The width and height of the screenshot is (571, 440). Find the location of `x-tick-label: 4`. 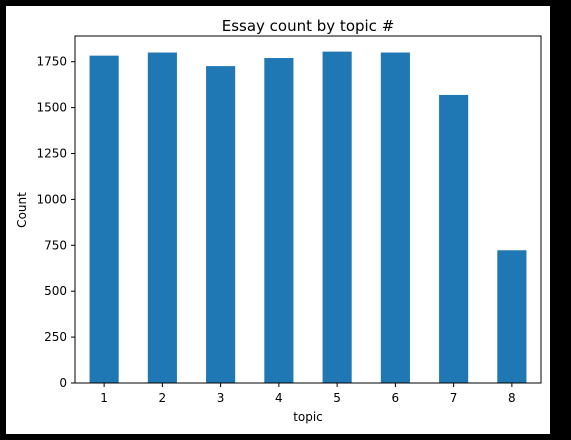

x-tick-label: 4 is located at coordinates (279, 398).